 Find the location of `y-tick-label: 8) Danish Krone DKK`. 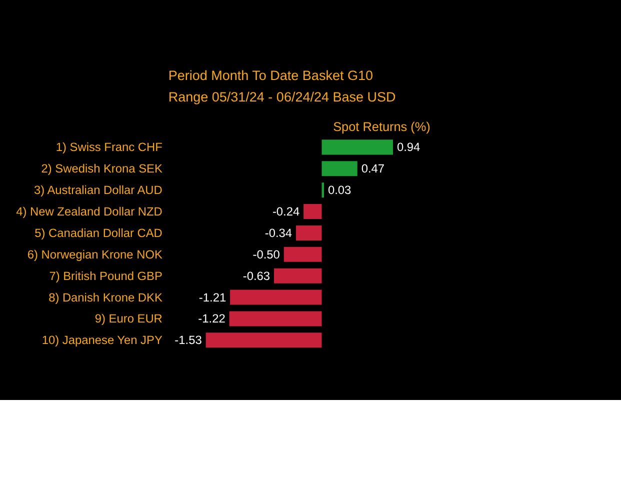

y-tick-label: 8) Danish Krone DKK is located at coordinates (105, 297).